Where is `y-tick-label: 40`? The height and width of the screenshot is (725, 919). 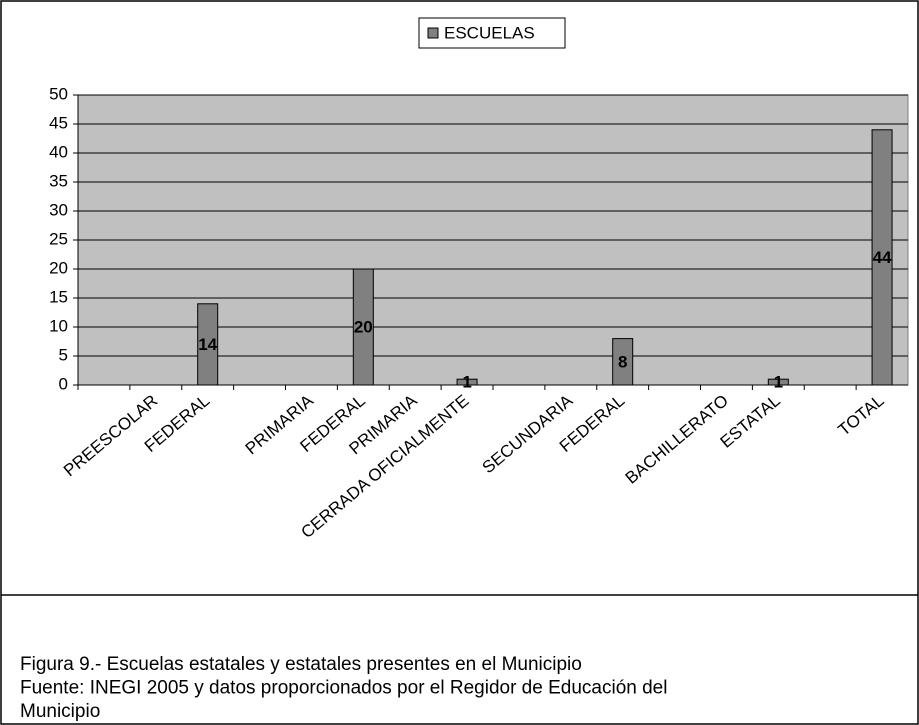
y-tick-label: 40 is located at coordinates (58, 151).